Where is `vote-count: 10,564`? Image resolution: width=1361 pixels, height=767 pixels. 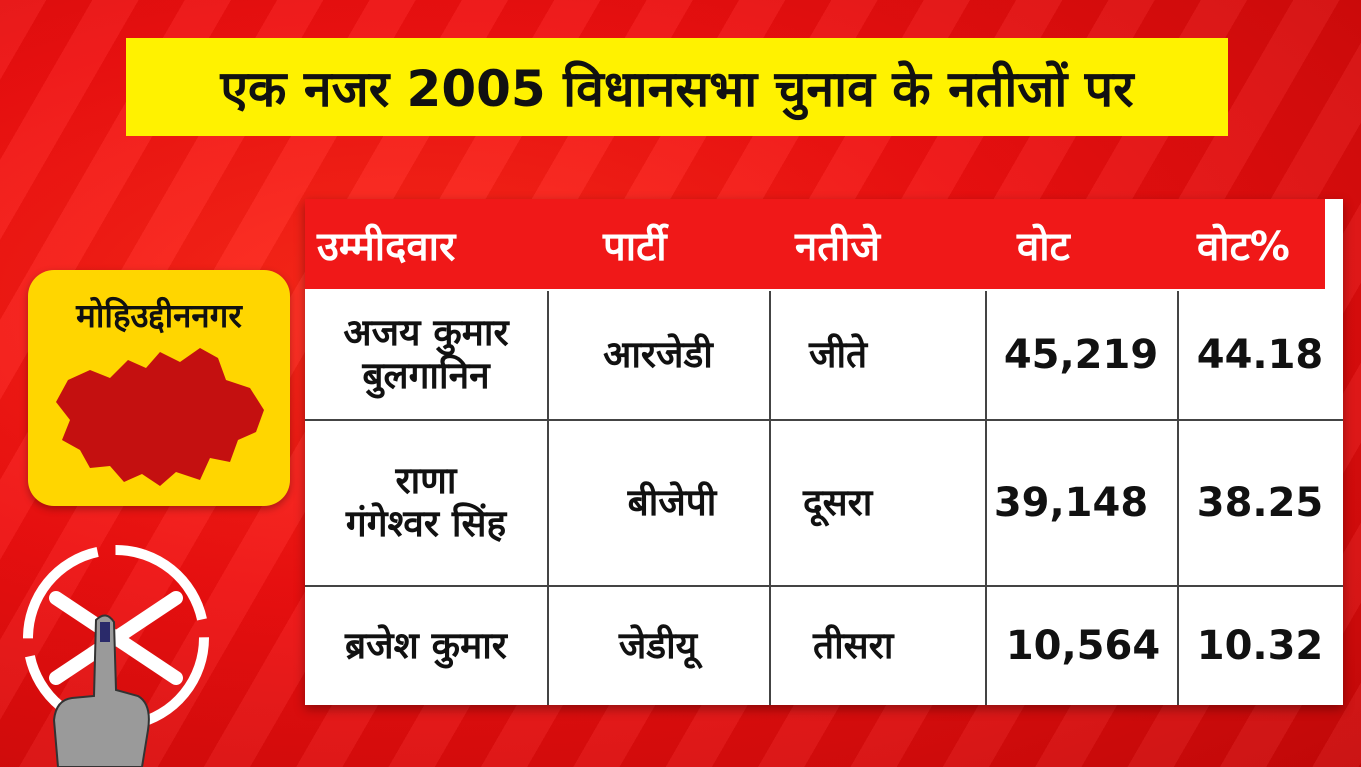
vote-count: 10,564 is located at coordinates (1083, 646).